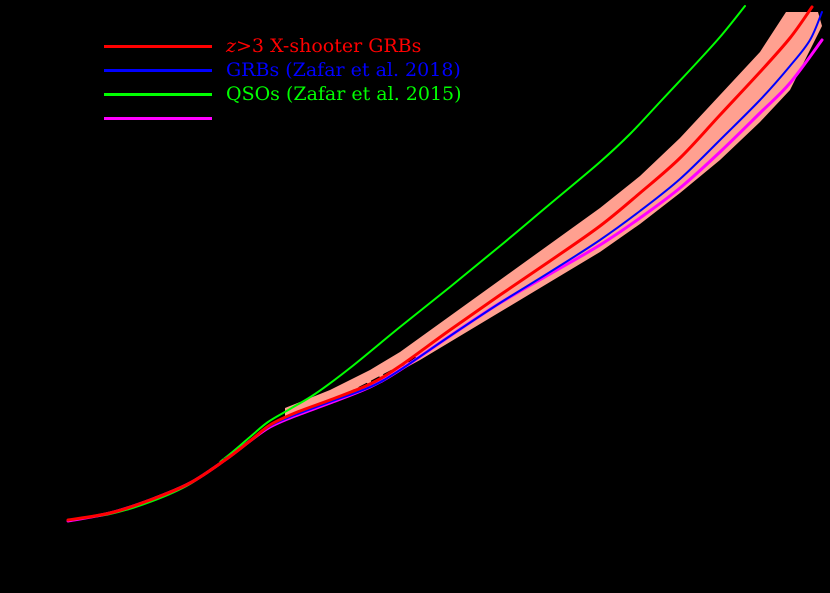 The width and height of the screenshot is (830, 593). What do you see at coordinates (241, 438) in the screenshot?
I see `series-line` at bounding box center [241, 438].